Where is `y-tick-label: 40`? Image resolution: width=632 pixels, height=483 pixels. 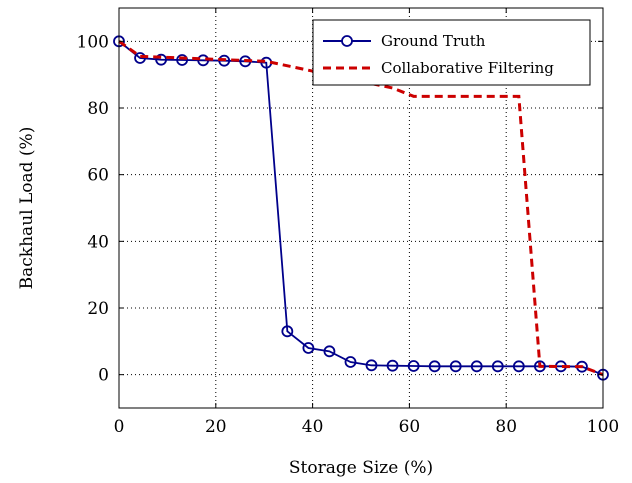 y-tick-label: 40 is located at coordinates (98, 242).